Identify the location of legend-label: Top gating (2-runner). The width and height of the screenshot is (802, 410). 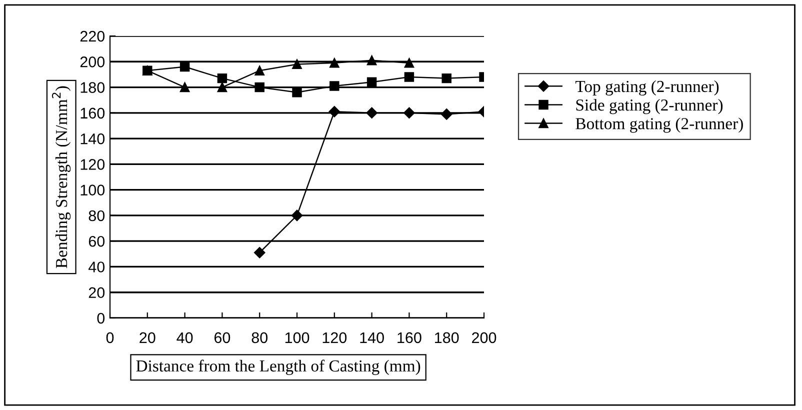
(647, 88).